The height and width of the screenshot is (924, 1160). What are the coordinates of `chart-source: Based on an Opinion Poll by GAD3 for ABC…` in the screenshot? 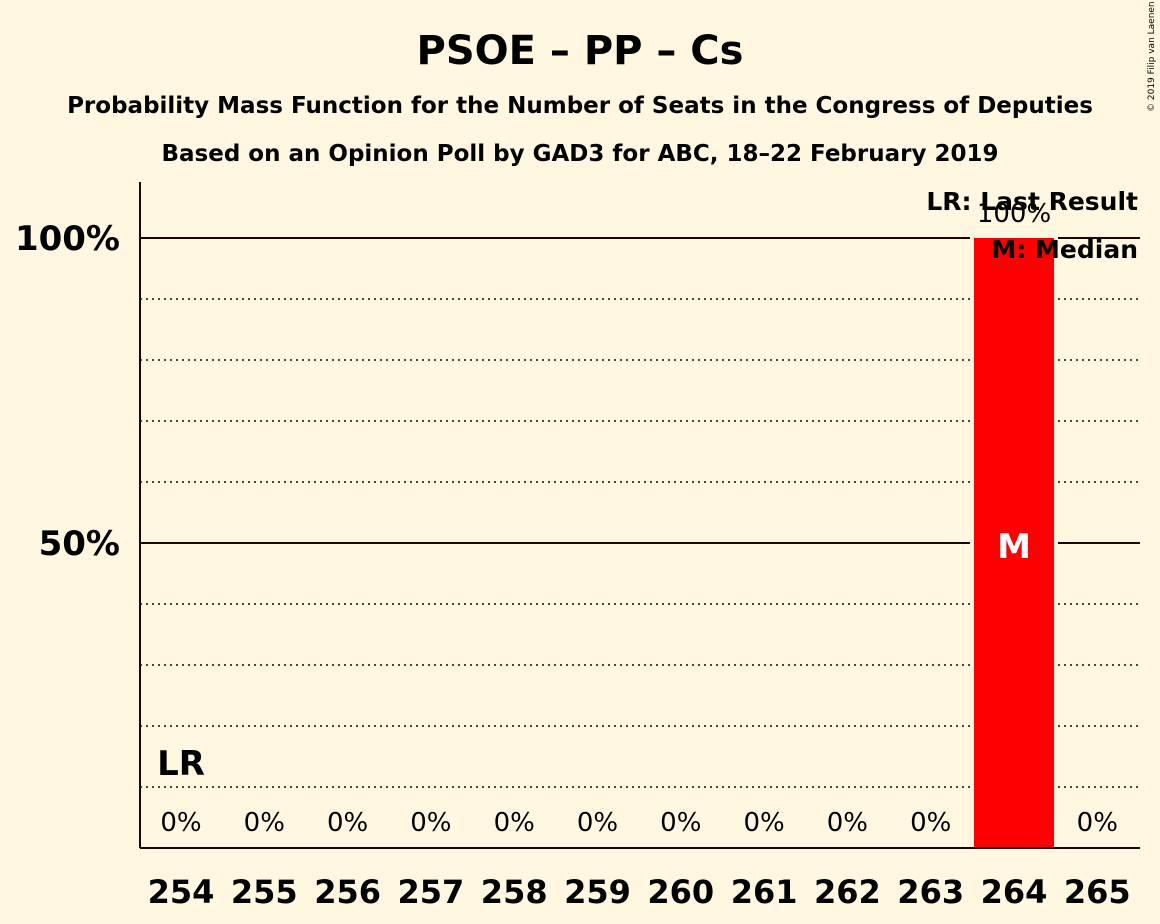 It's located at (580, 154).